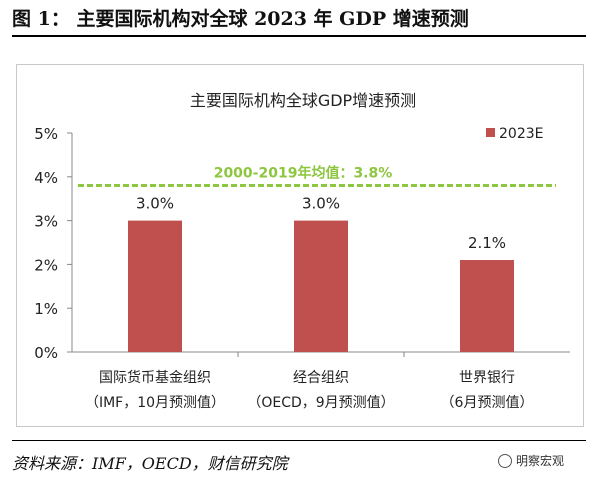  Describe the element at coordinates (487, 243) in the screenshot. I see `bar-value-label: 2.1%` at that location.